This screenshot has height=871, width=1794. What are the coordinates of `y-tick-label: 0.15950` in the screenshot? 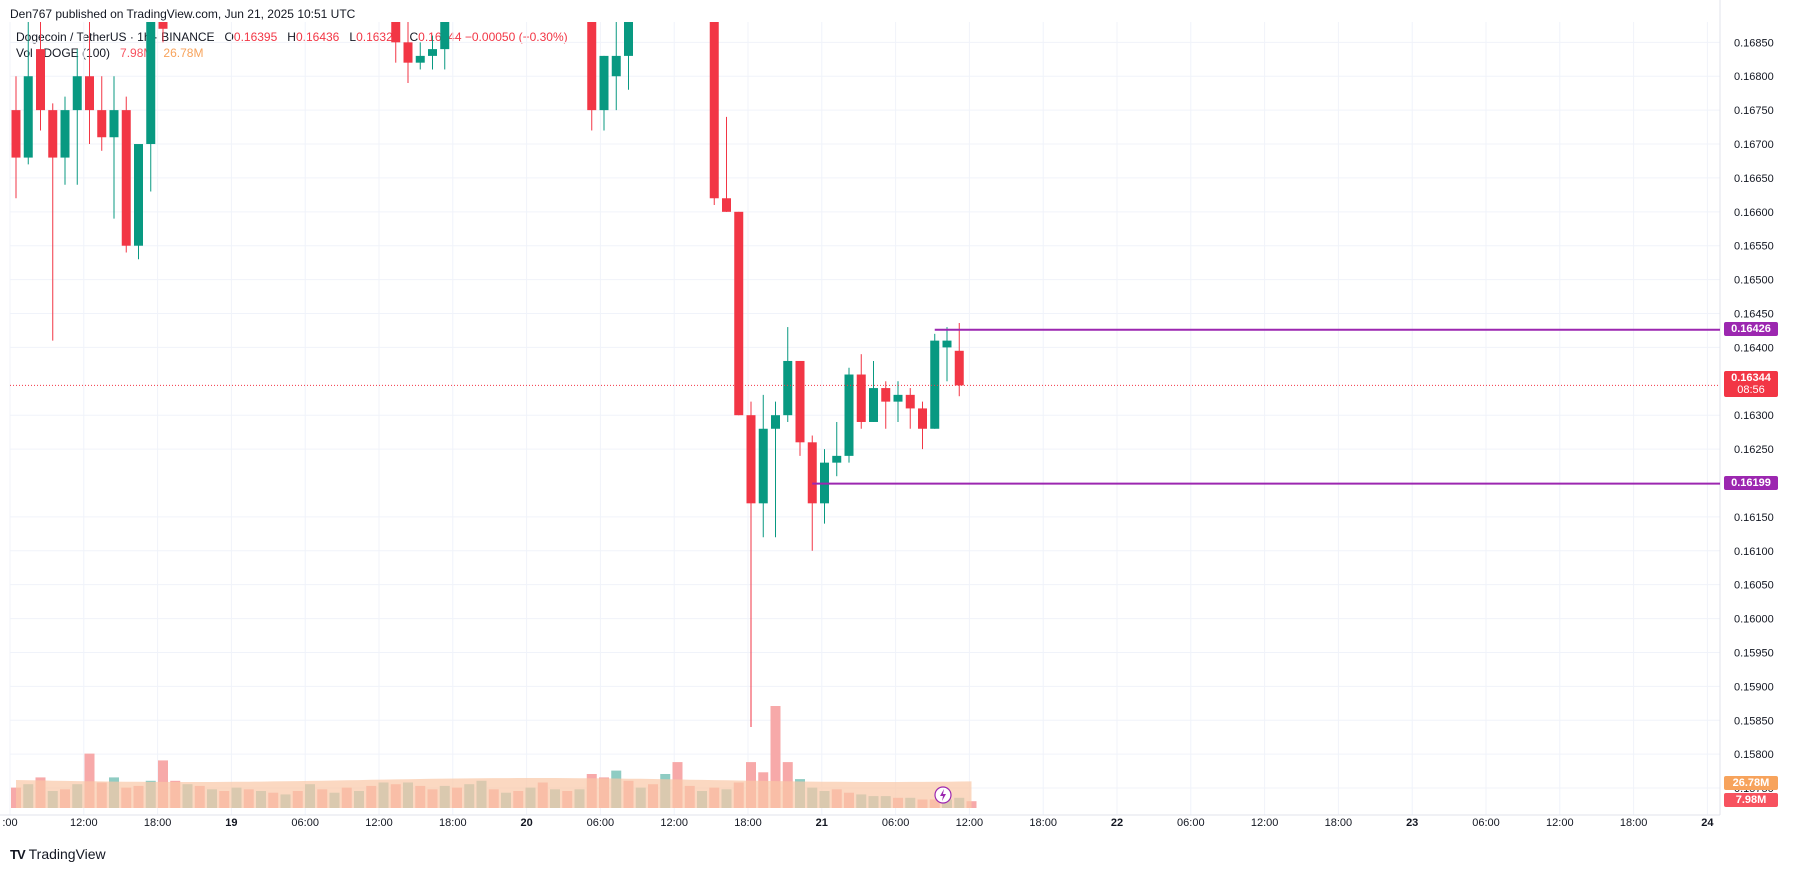 It's located at (1754, 653).